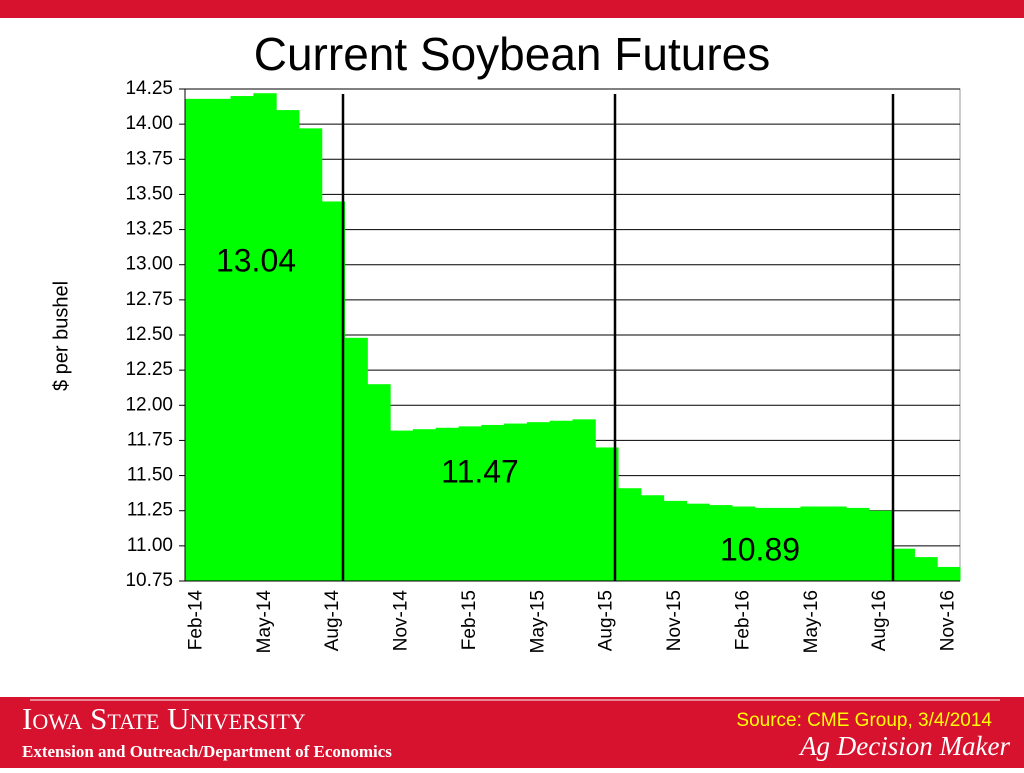  I want to click on footer-bar, so click(512, 732).